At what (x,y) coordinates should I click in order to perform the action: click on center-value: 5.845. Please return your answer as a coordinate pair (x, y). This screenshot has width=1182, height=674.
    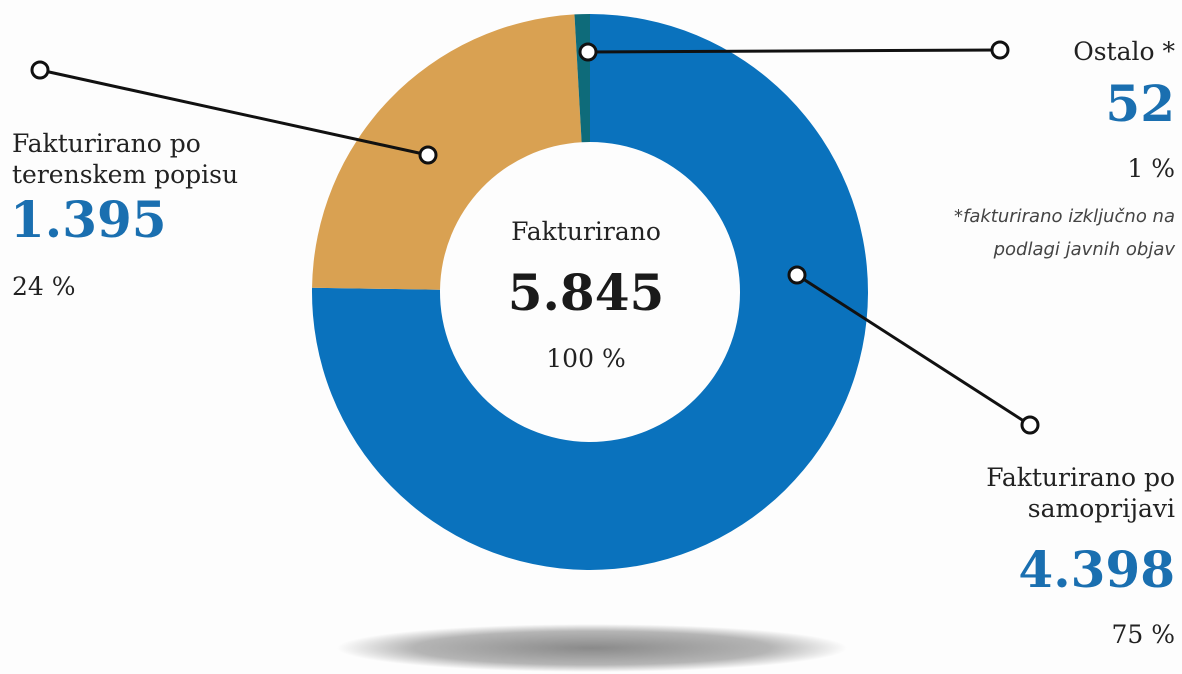
    Looking at the image, I should click on (586, 292).